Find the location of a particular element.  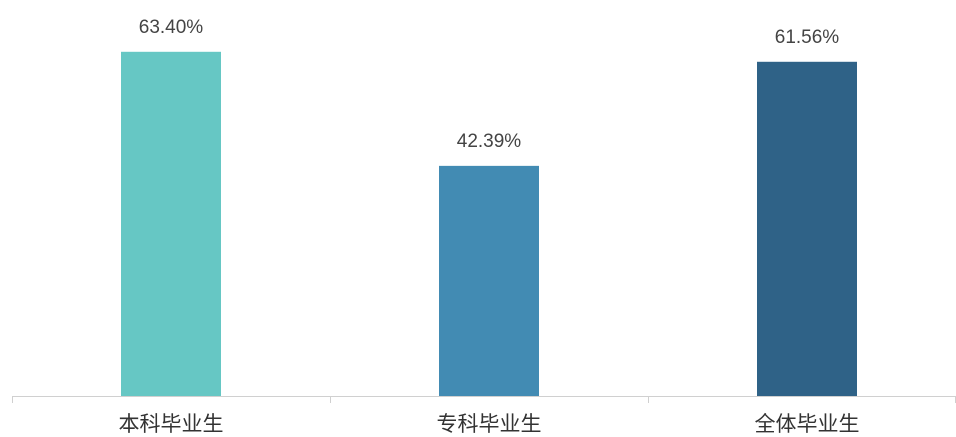

data-label-2: 42.39% is located at coordinates (489, 141).